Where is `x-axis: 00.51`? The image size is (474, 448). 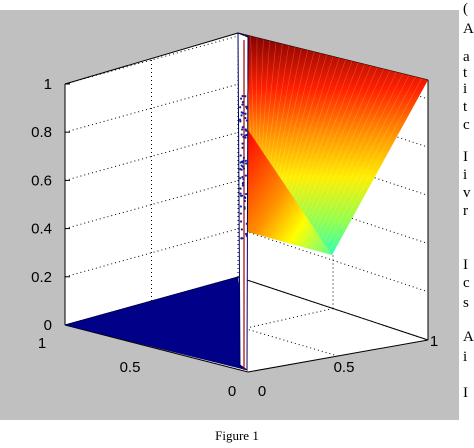
x-axis: 00.51 is located at coordinates (137, 367).